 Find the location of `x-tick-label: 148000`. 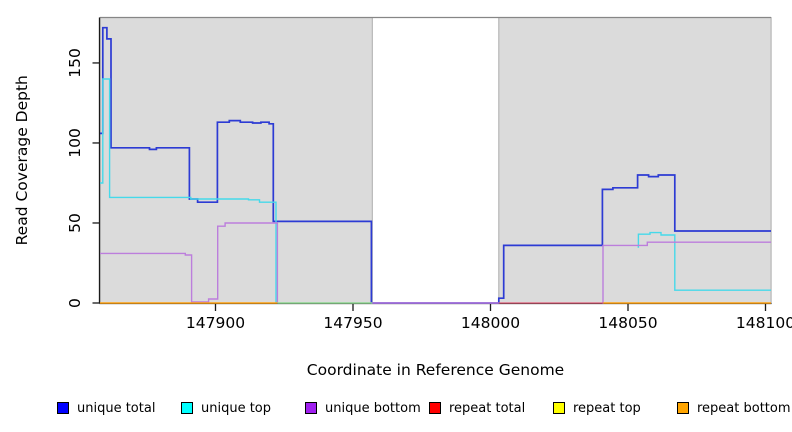

x-tick-label: 148000 is located at coordinates (490, 323).